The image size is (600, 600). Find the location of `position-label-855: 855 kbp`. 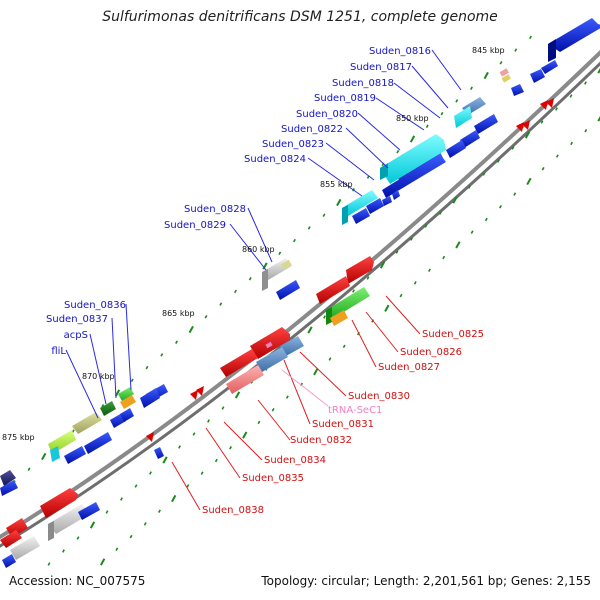

position-label-855: 855 kbp is located at coordinates (336, 184).